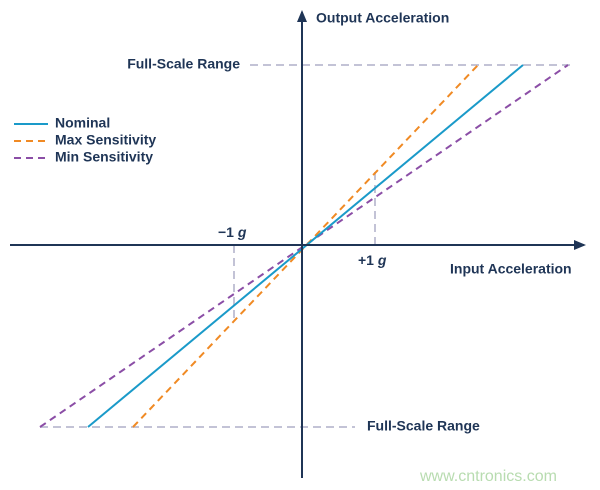  Describe the element at coordinates (511, 269) in the screenshot. I see `x-axis-label: Input Acceleration` at that location.